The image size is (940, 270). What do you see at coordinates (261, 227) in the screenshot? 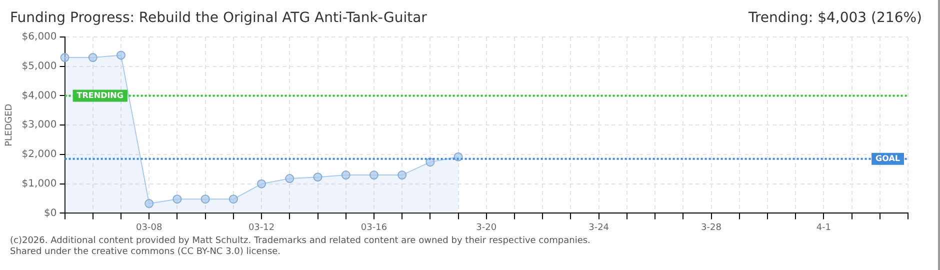
I see `x-tick-label: 03-12` at bounding box center [261, 227].